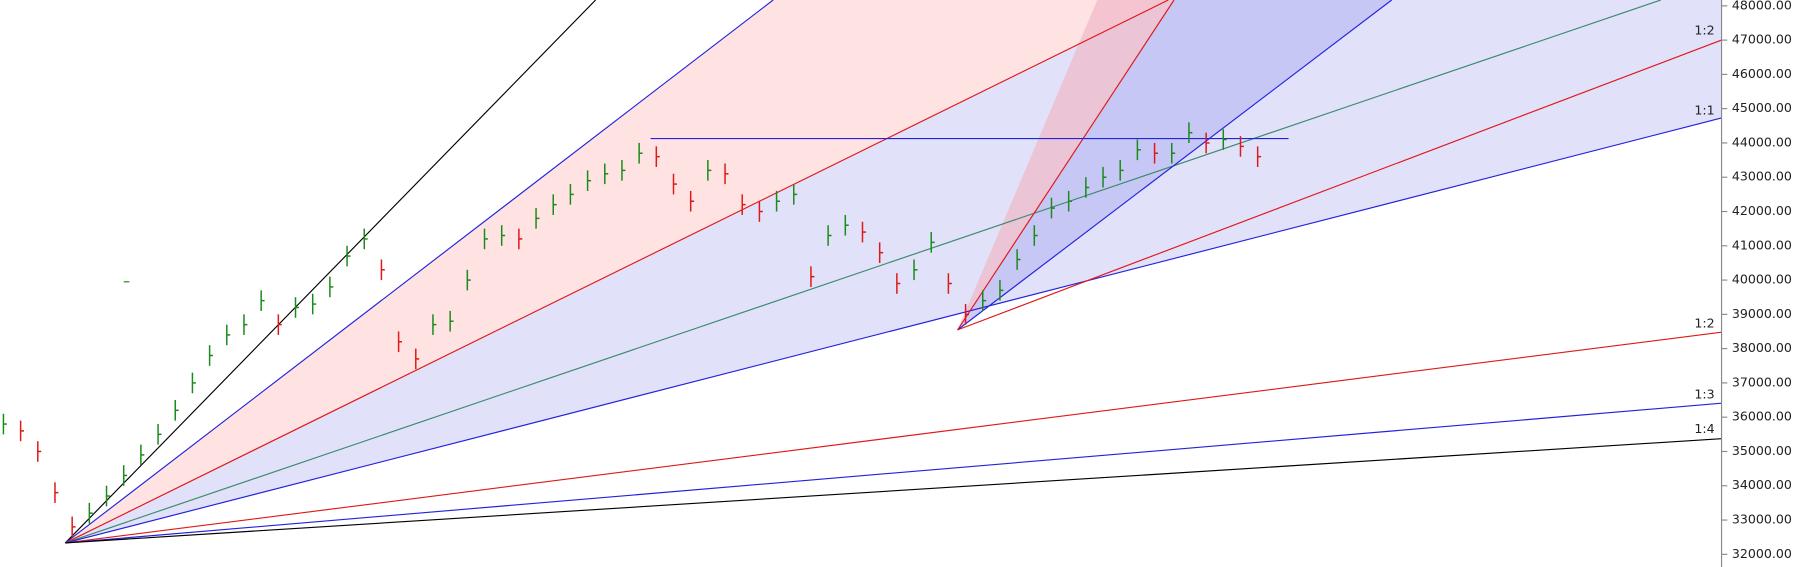  I want to click on y-tick-label: 34000.00, so click(1762, 484).